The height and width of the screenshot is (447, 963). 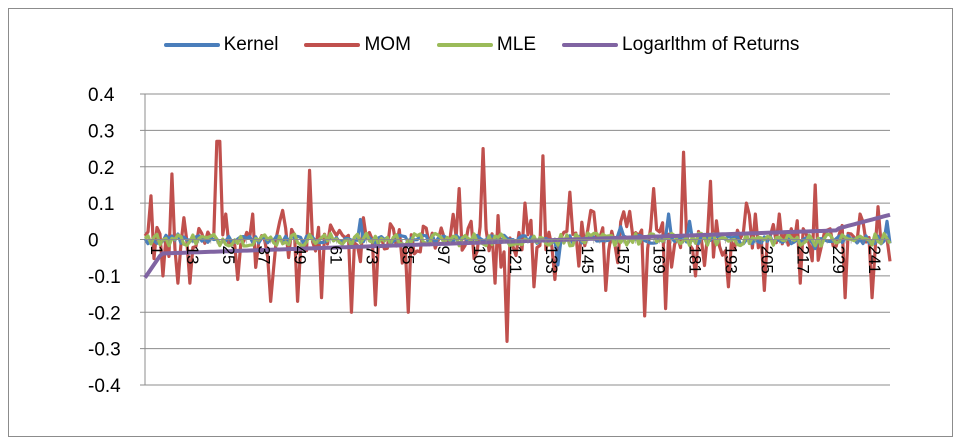 What do you see at coordinates (221, 45) in the screenshot?
I see `legend-item: Kernel` at bounding box center [221, 45].